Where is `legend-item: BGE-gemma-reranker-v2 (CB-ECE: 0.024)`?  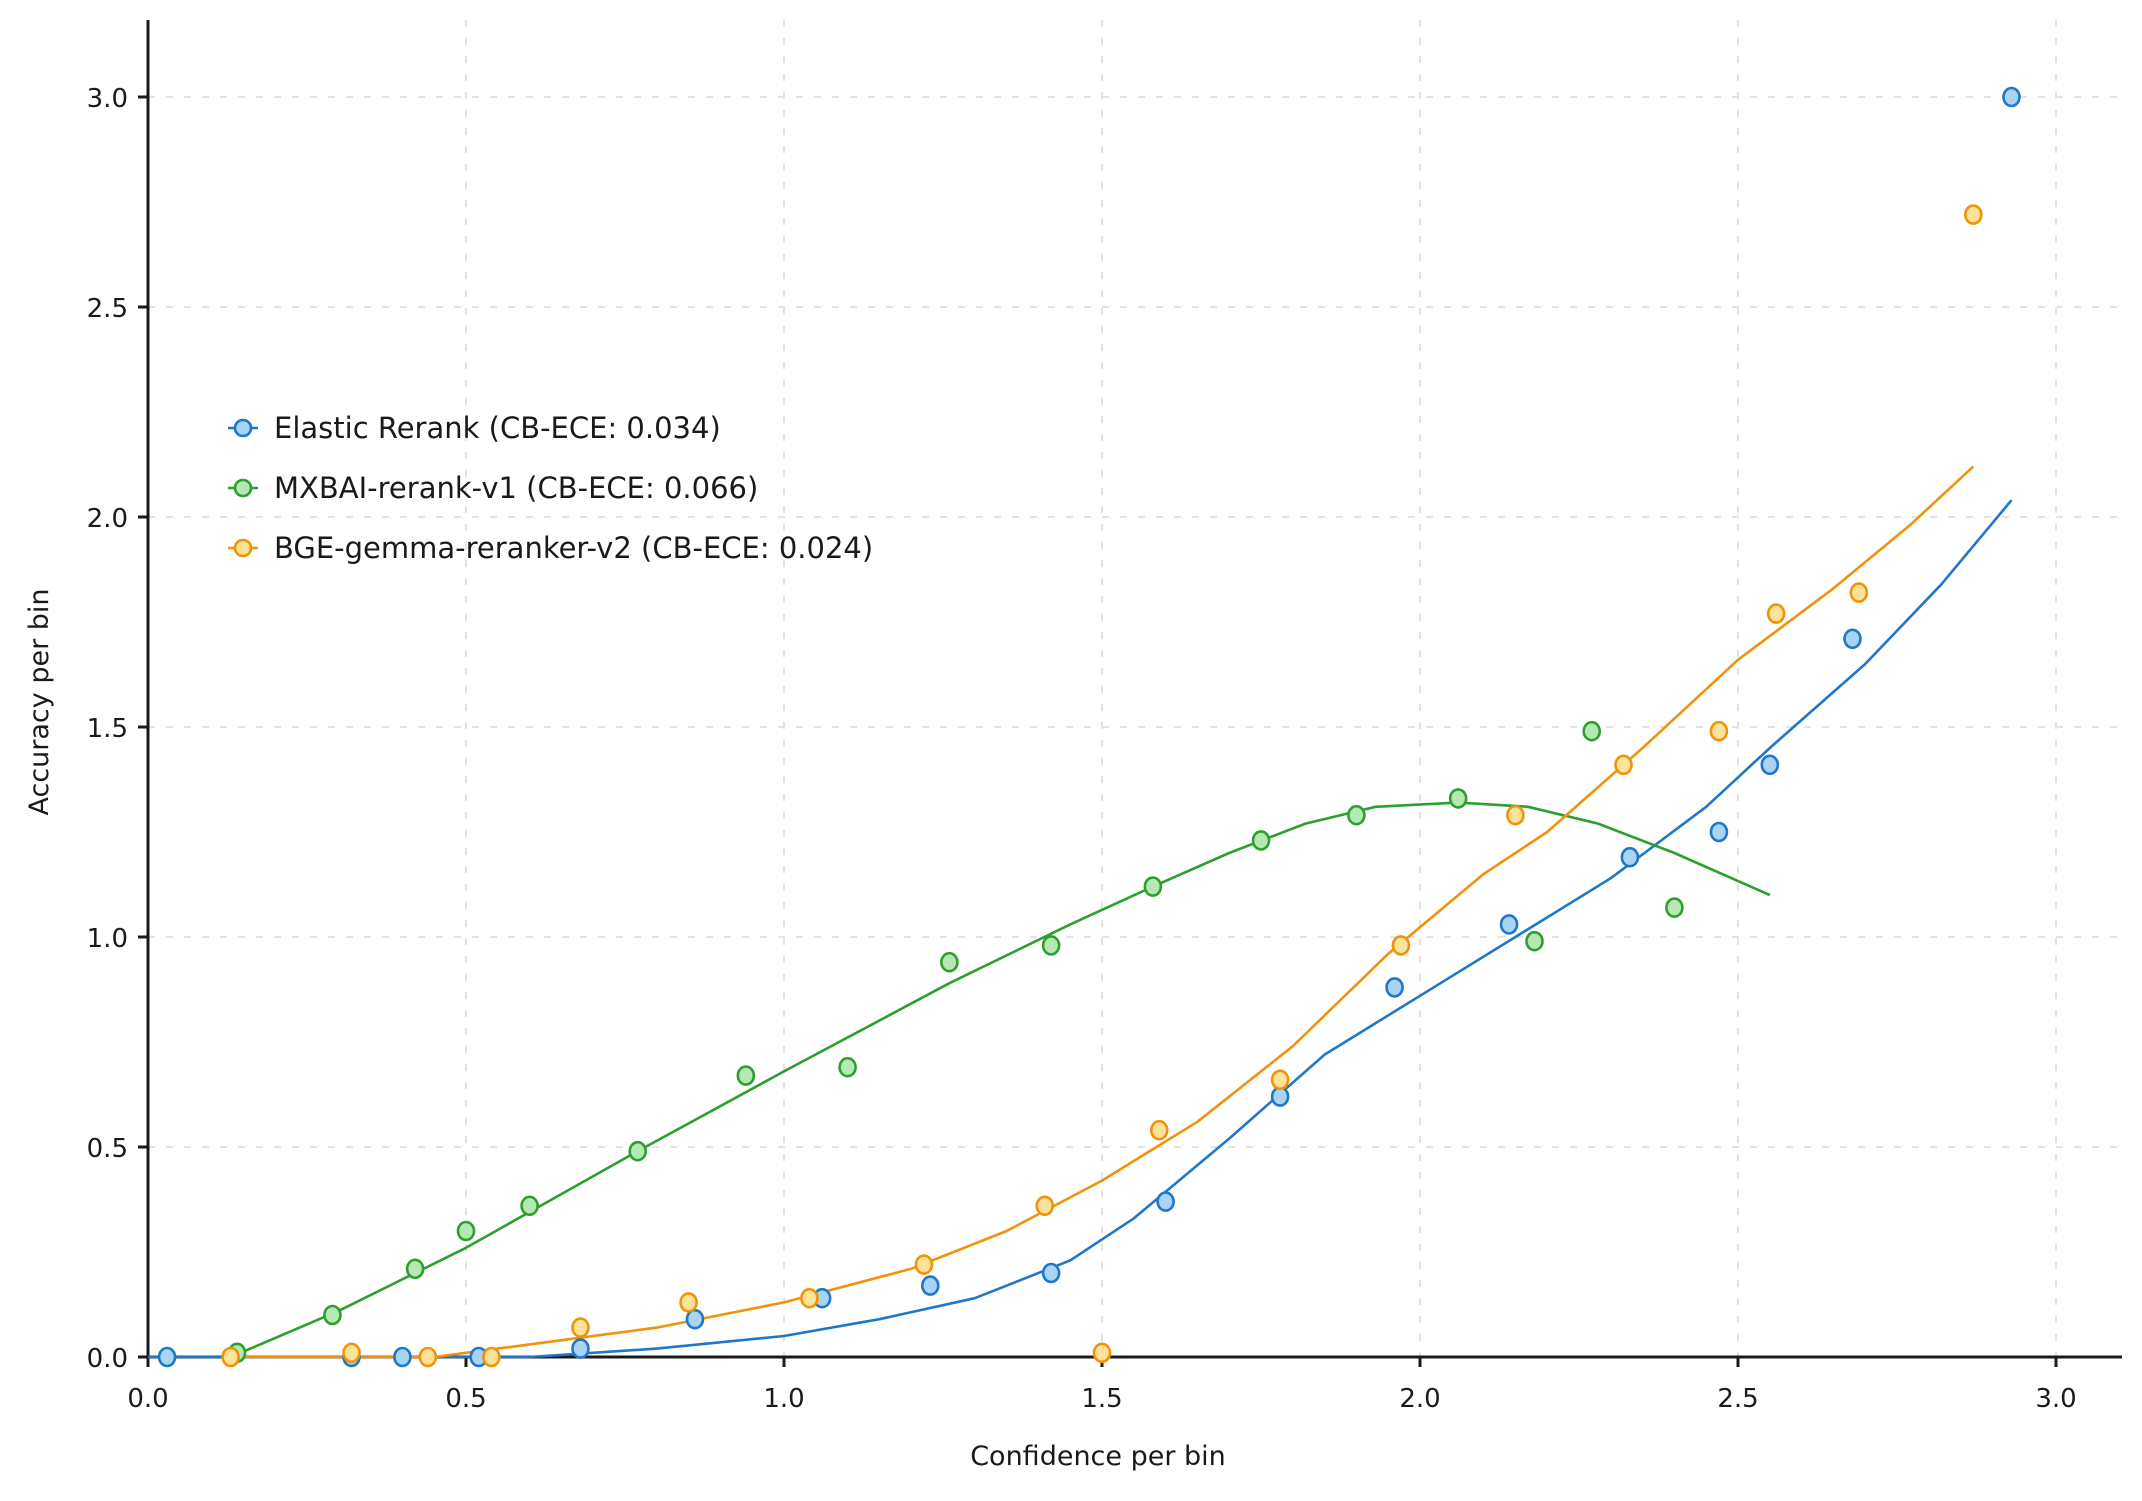
legend-item: BGE-gemma-reranker-v2 (CB-ECE: 0.024) is located at coordinates (550, 548).